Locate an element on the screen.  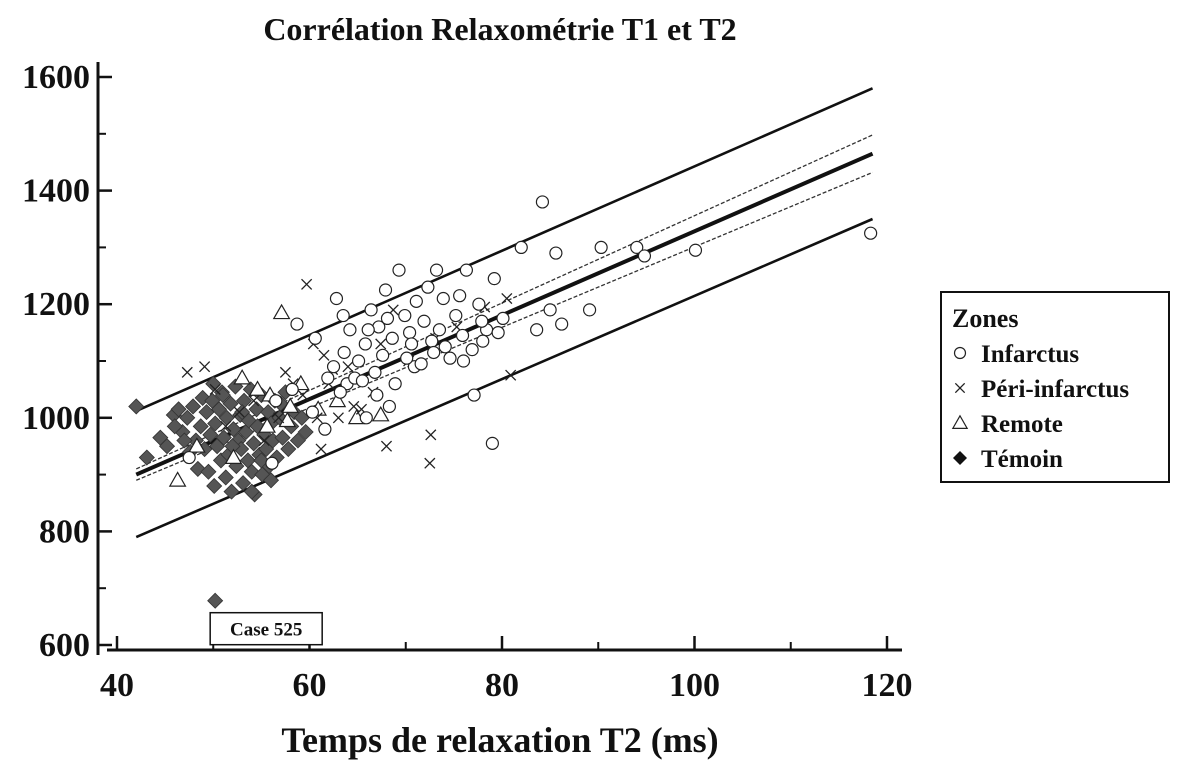
y-tick-label: 1000 is located at coordinates (56, 418).